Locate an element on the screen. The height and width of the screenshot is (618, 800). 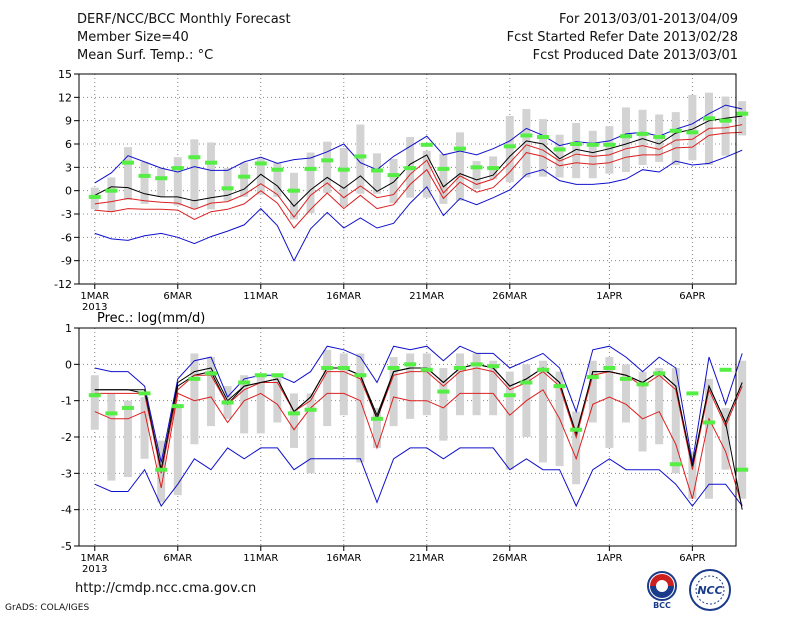
temp-xtick-label: 11MAR is located at coordinates (260, 296).